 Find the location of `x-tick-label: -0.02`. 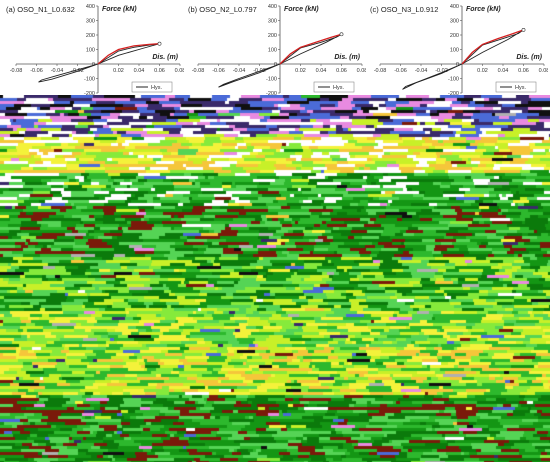

x-tick-label: -0.02 is located at coordinates (441, 71).